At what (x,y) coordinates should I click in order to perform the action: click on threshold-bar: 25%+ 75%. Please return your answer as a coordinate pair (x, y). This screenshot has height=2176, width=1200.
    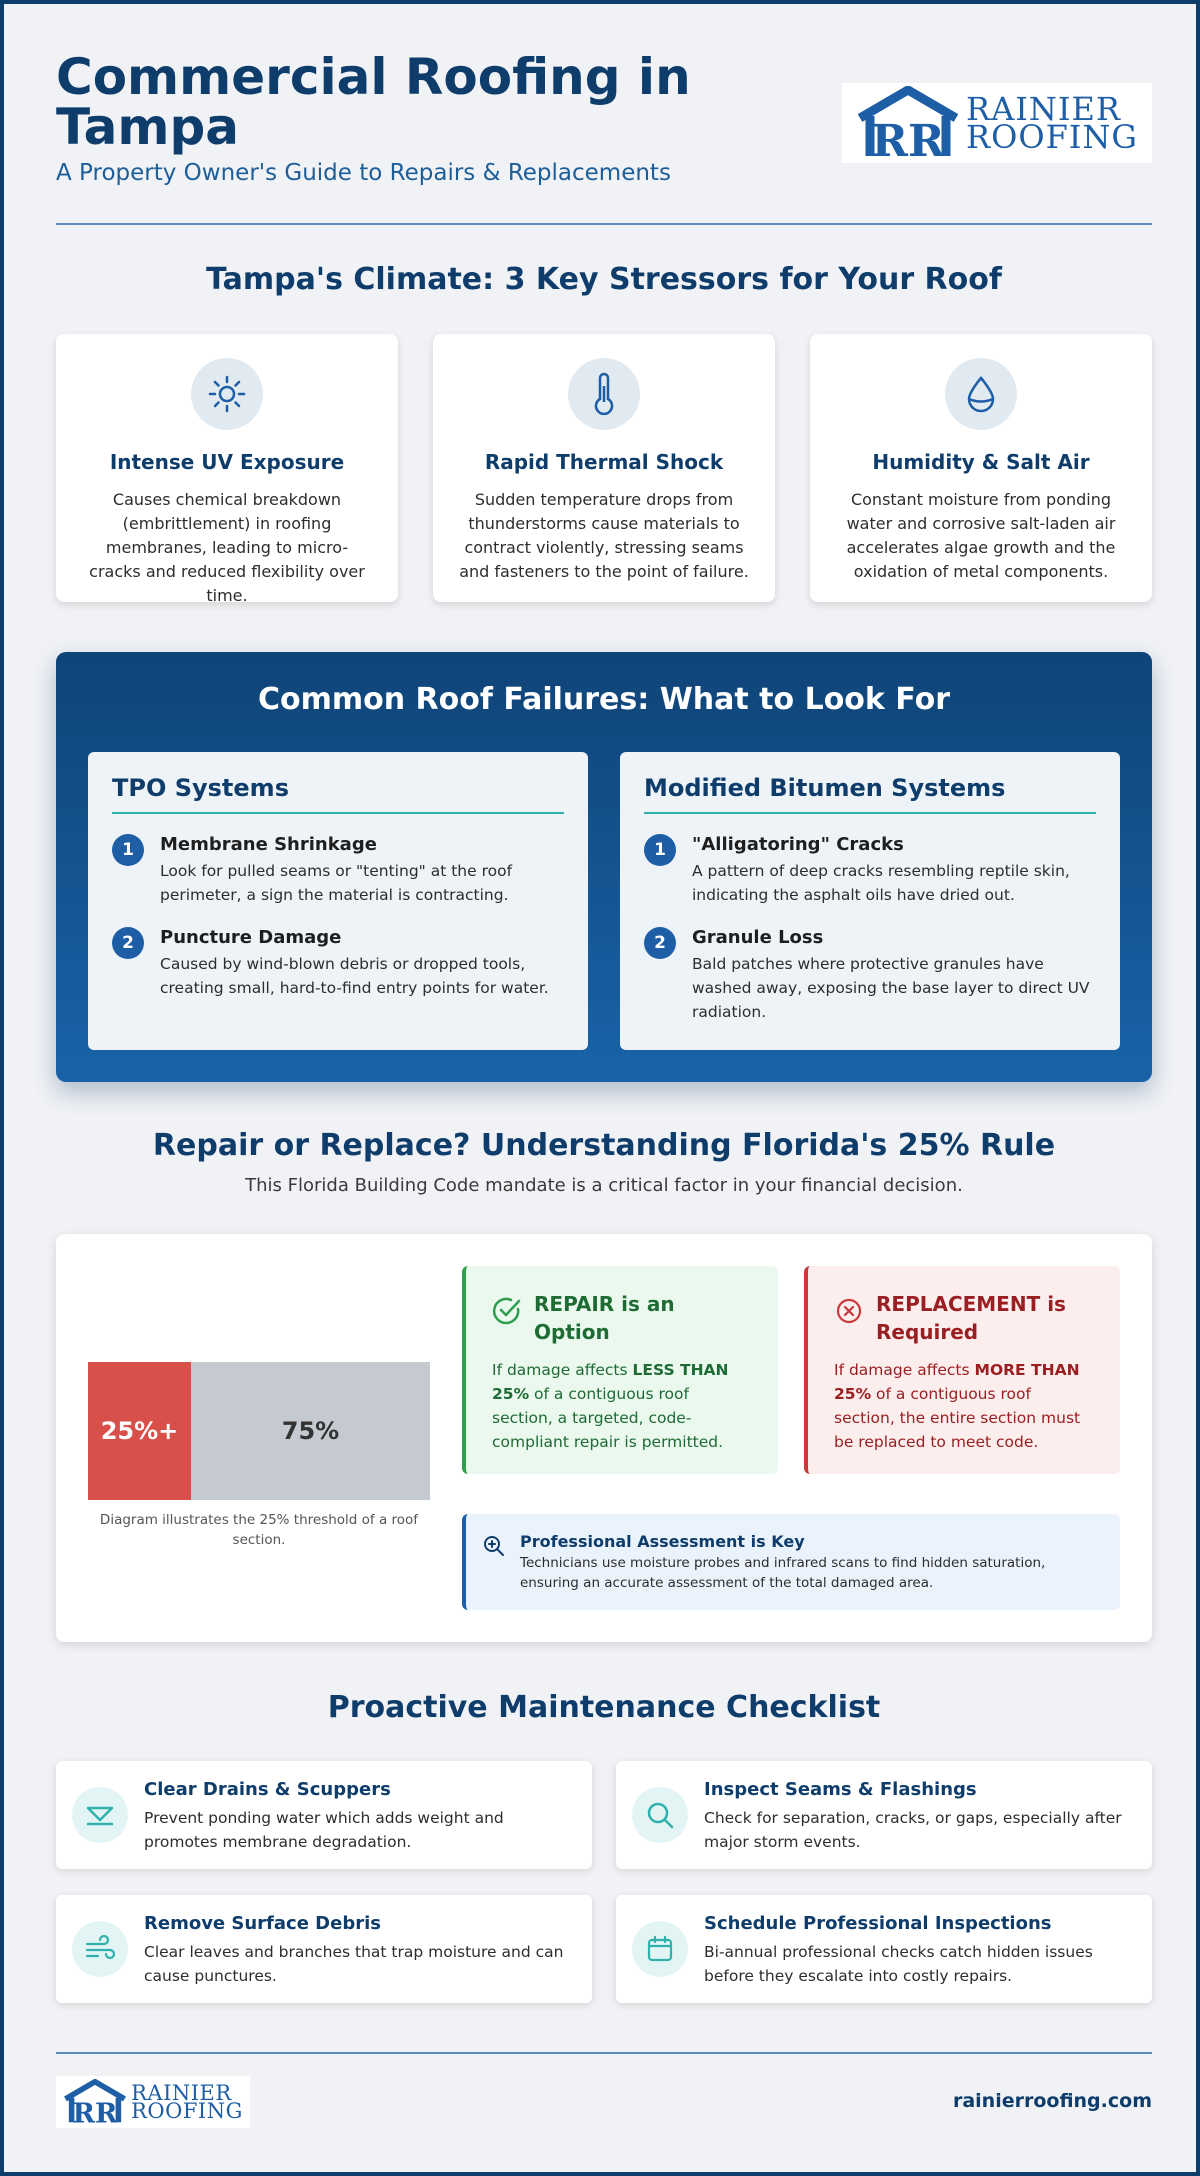
    Looking at the image, I should click on (259, 1431).